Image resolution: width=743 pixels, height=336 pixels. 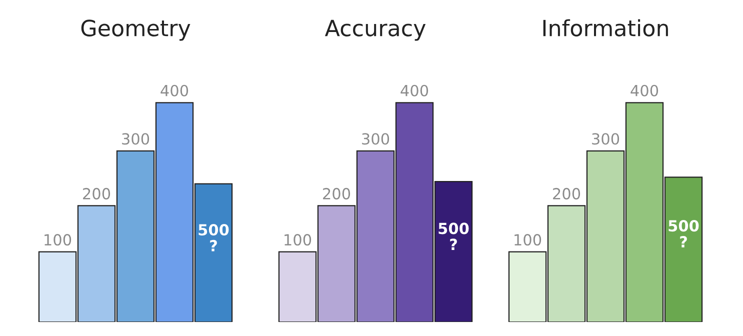 I want to click on chart-title: Geometry, so click(x=135, y=30).